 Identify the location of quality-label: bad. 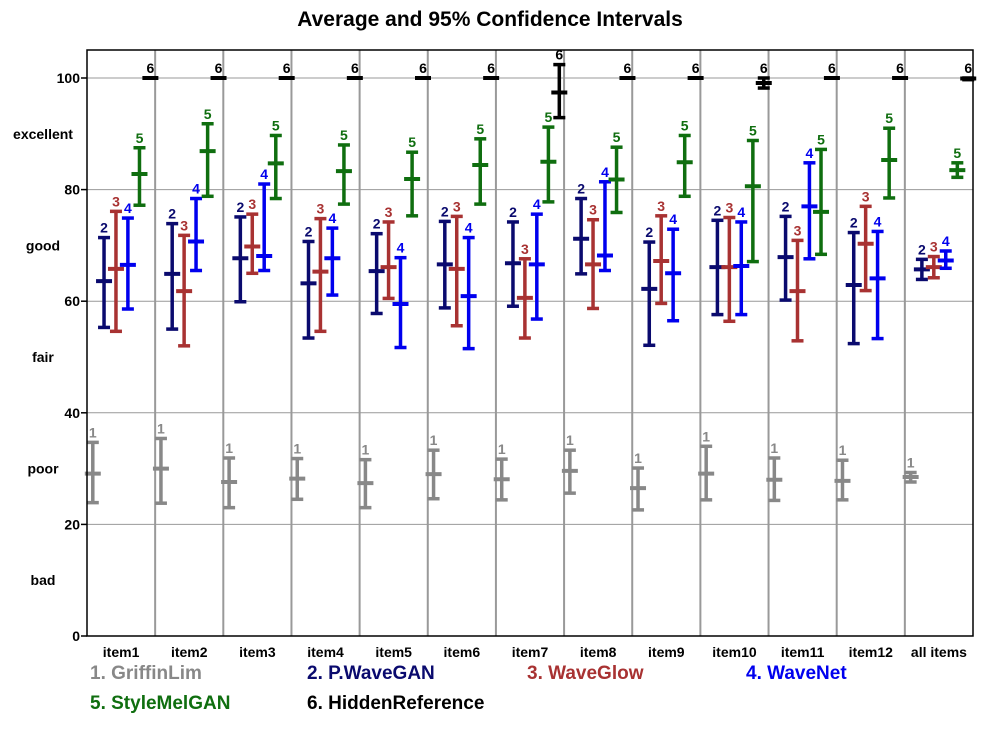
(43, 580).